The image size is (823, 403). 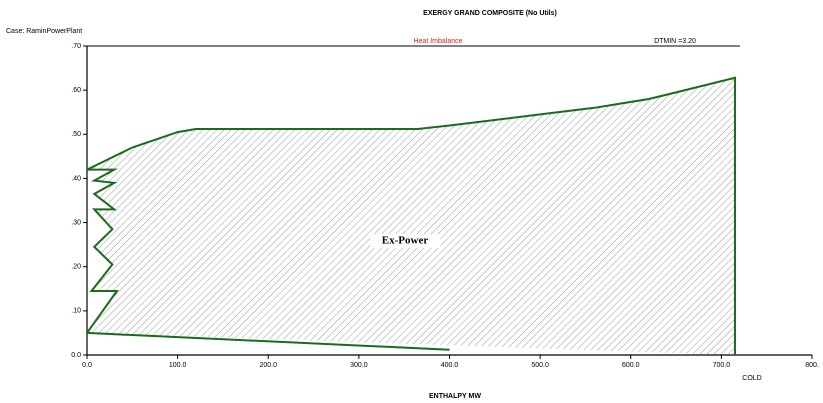 I want to click on warning: Heat Imbalance, so click(x=437, y=41).